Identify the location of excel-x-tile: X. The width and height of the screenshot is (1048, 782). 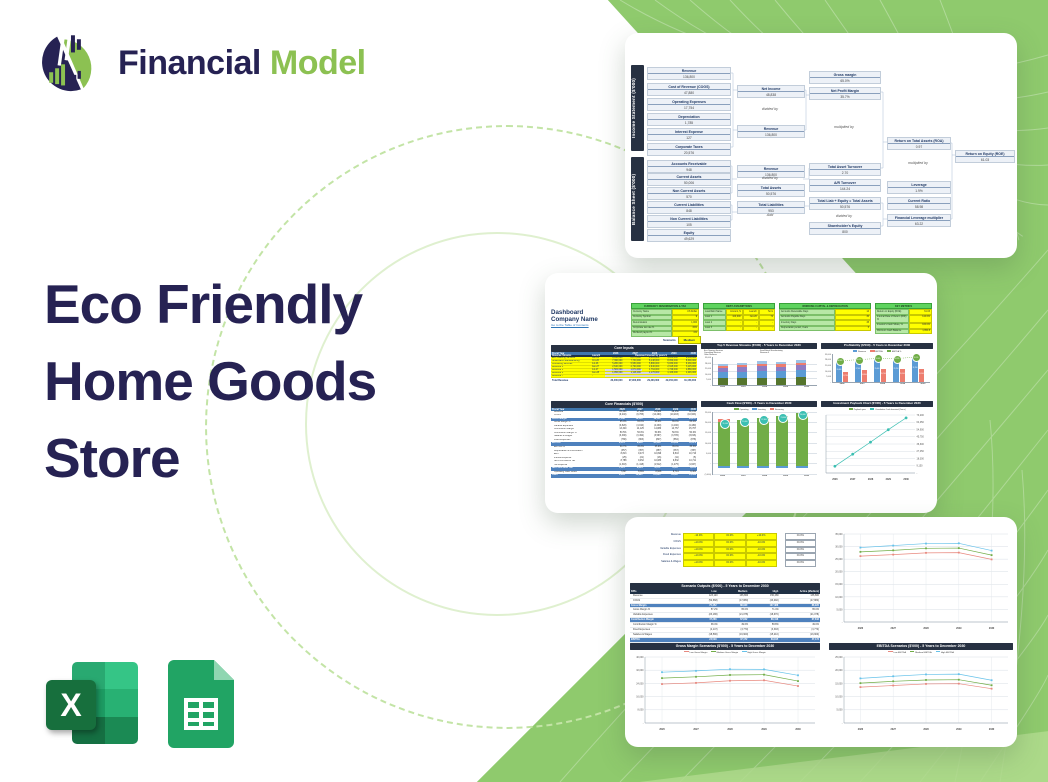
(71, 705).